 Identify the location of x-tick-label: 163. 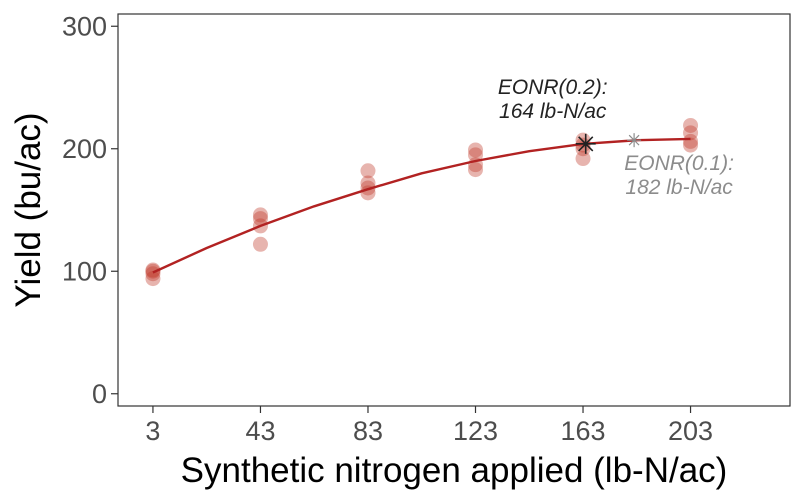
(582, 431).